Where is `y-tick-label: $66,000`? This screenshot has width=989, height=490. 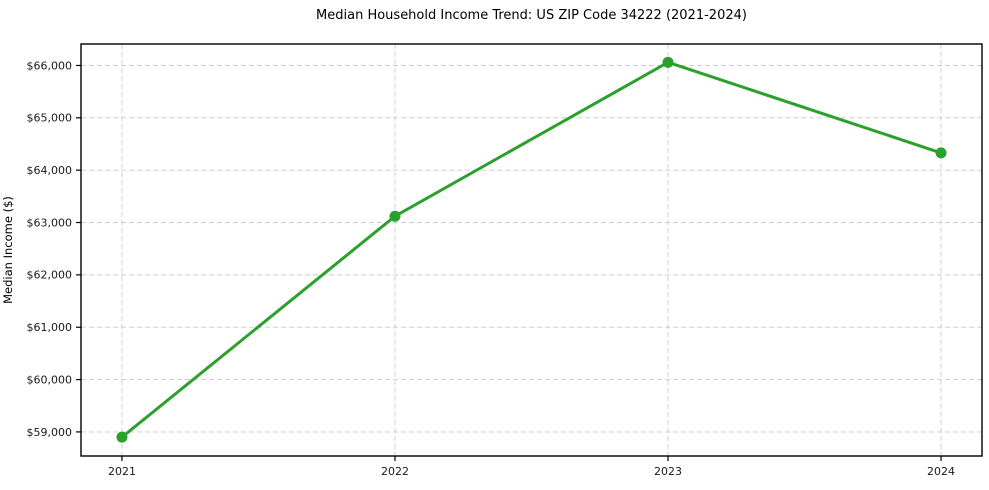 y-tick-label: $66,000 is located at coordinates (50, 65).